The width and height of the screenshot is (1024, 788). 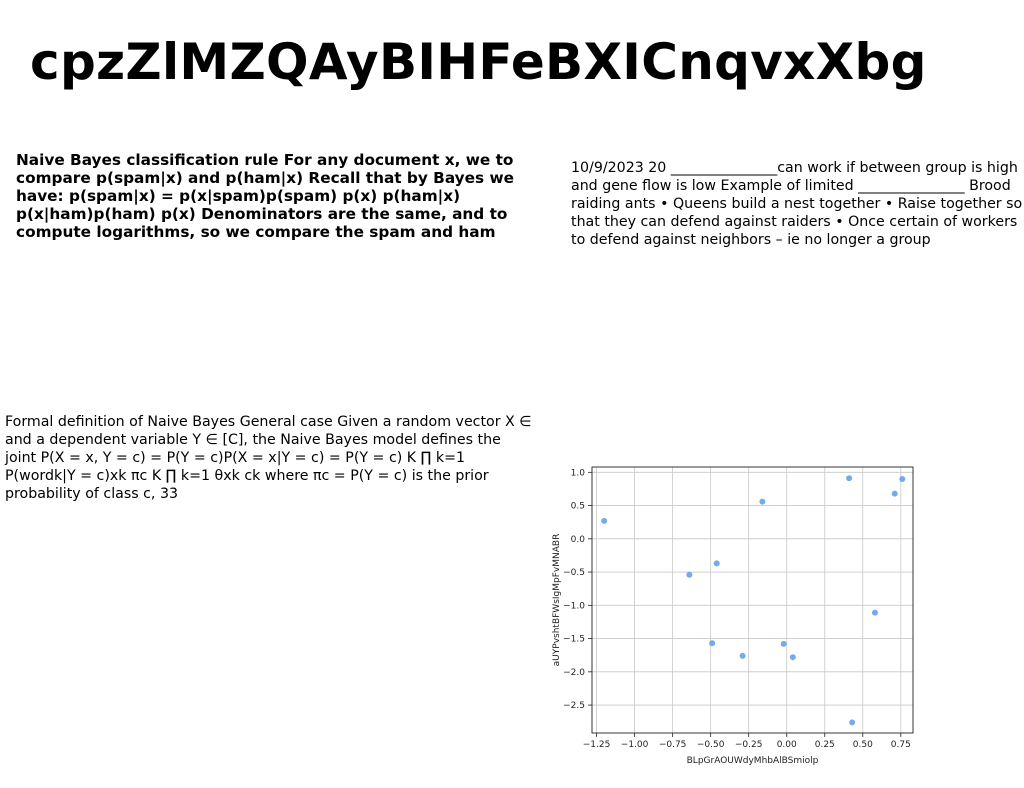 I want to click on page-title: cpzZlMZQAyBIHFeBXICnqvxXbg, so click(x=478, y=62).